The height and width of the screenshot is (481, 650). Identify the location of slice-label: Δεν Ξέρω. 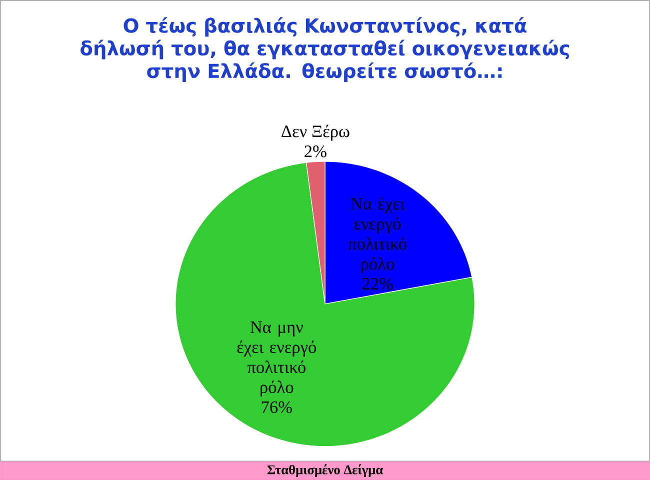
(316, 132).